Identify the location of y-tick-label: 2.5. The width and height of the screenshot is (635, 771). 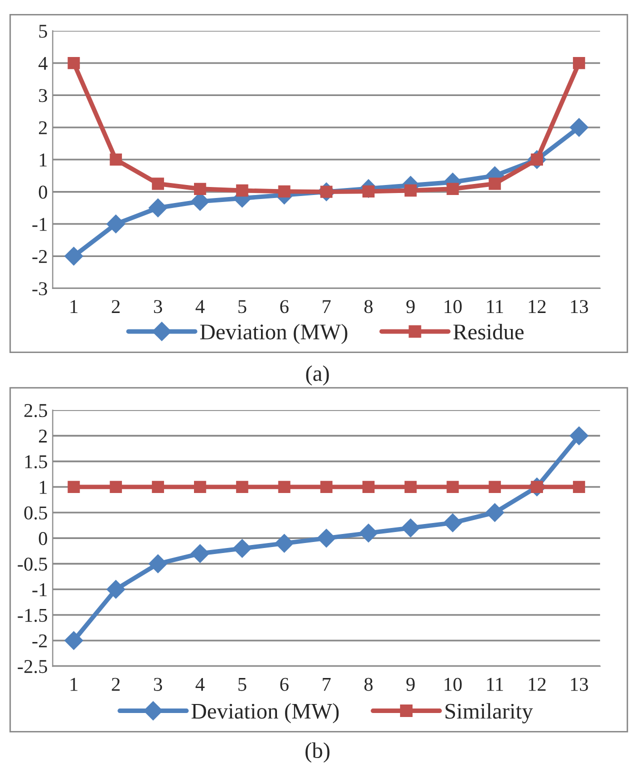
(36, 411).